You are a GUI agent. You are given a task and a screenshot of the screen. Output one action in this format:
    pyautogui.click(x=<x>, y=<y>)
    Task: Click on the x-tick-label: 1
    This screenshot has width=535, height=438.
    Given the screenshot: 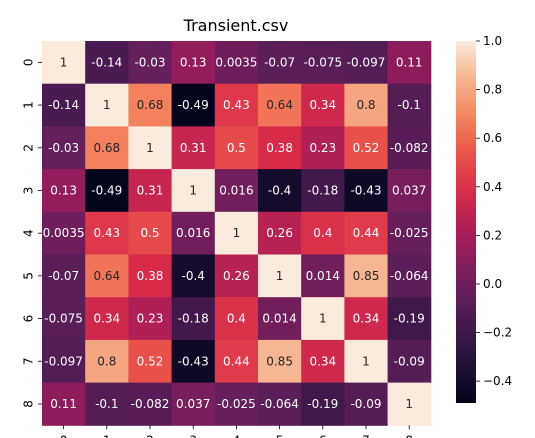 What is the action you would take?
    pyautogui.click(x=107, y=435)
    